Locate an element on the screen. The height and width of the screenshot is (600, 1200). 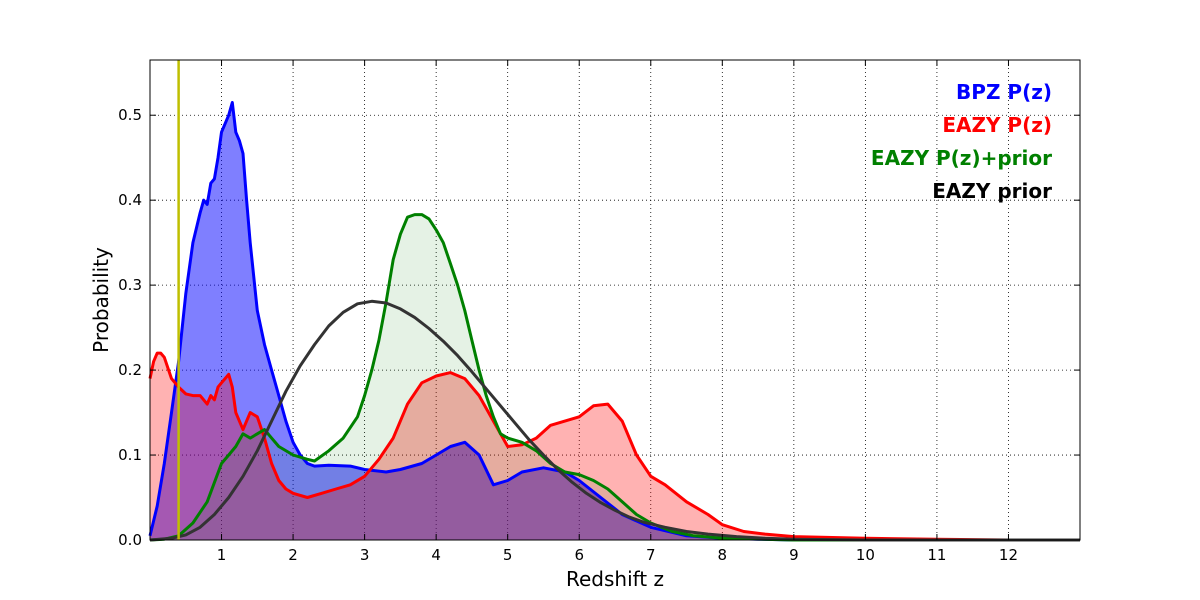
legend-entry-0: BPZ P(z) is located at coordinates (1004, 92).